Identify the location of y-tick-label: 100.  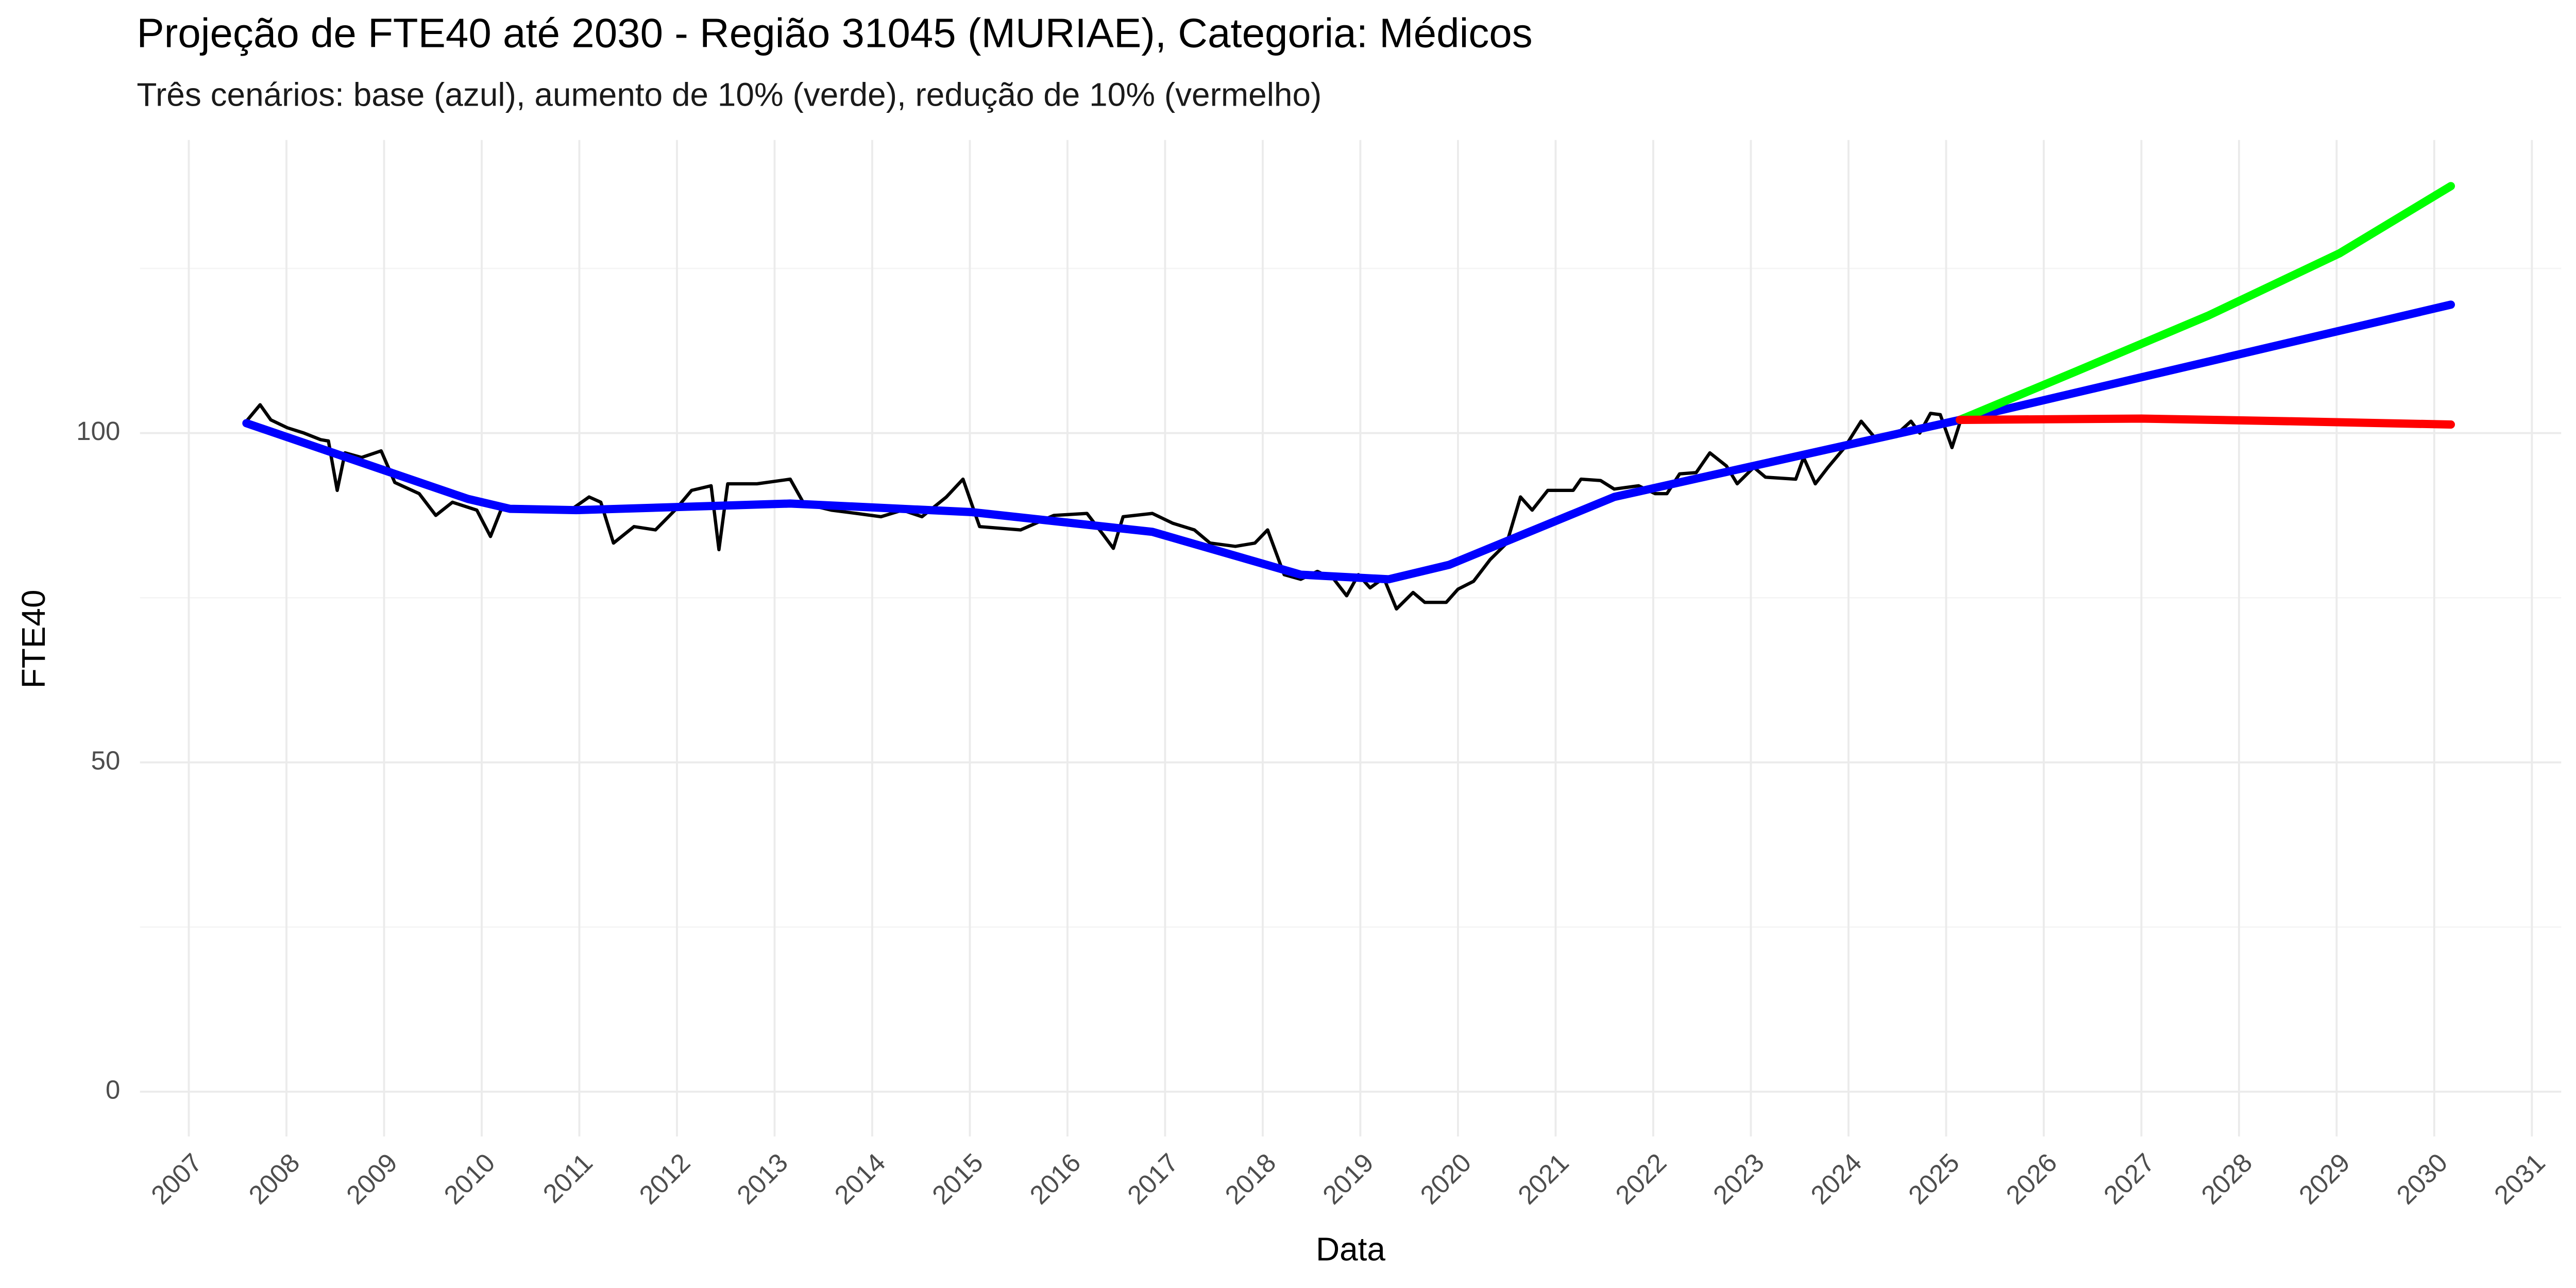
(98, 431).